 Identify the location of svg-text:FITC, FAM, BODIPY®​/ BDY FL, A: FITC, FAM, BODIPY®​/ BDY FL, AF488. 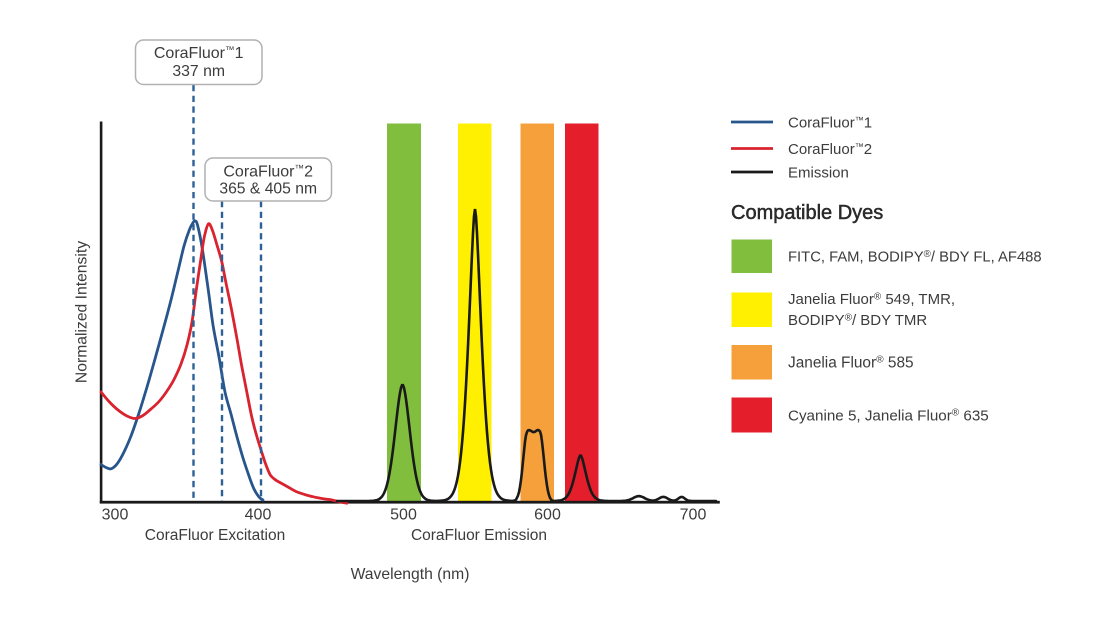
(915, 257).